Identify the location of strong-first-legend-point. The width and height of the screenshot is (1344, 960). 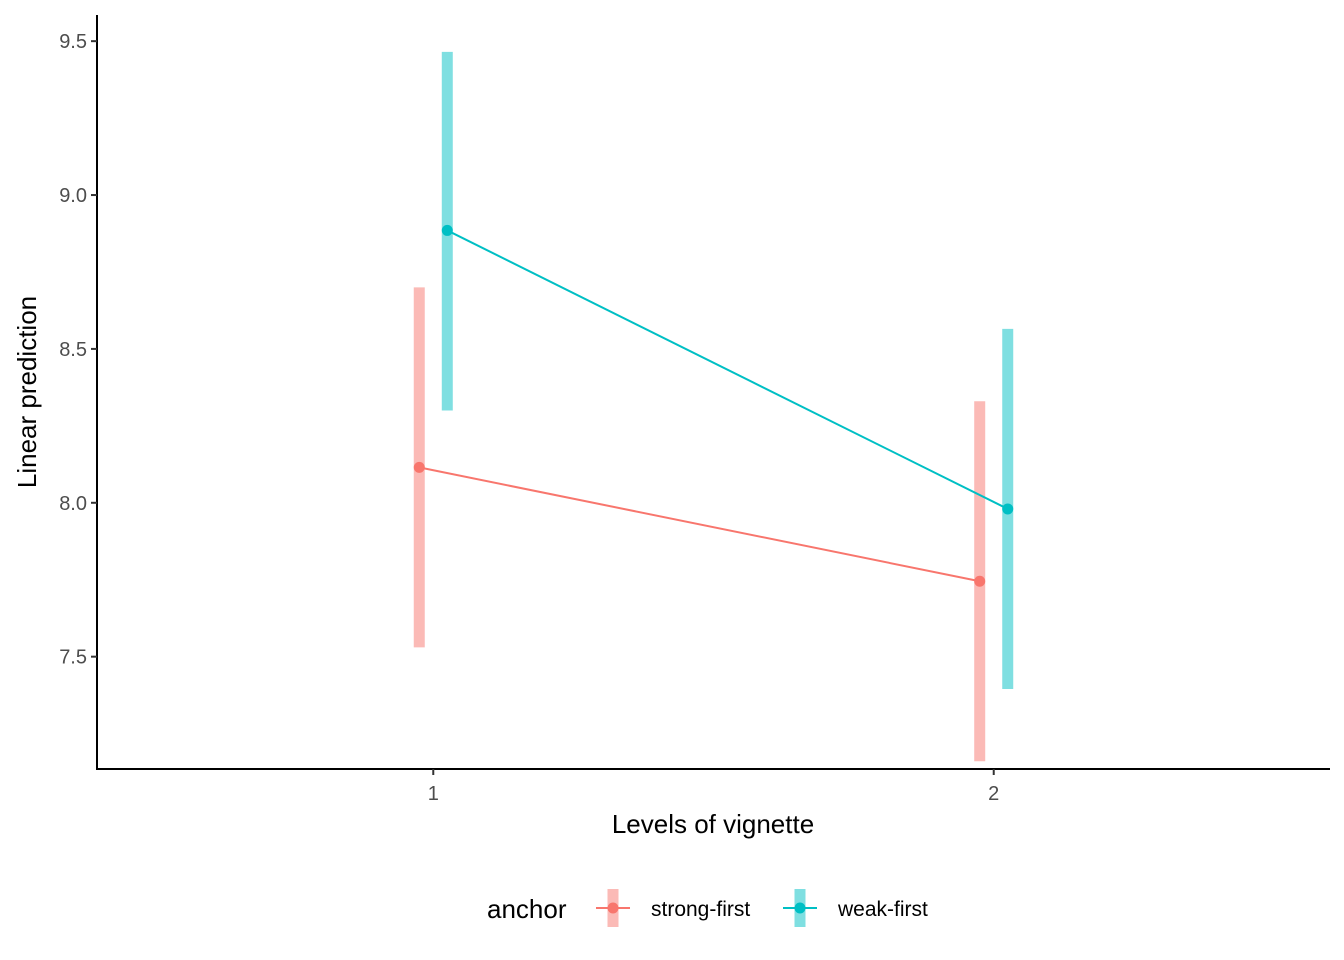
(613, 908).